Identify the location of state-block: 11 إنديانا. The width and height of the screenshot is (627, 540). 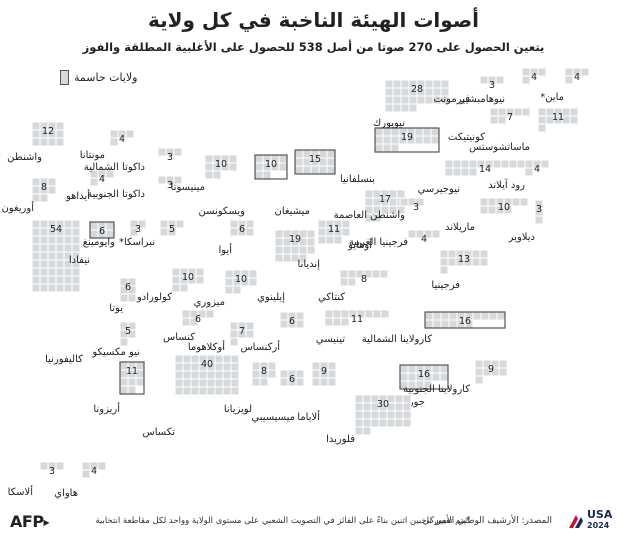
(324, 244).